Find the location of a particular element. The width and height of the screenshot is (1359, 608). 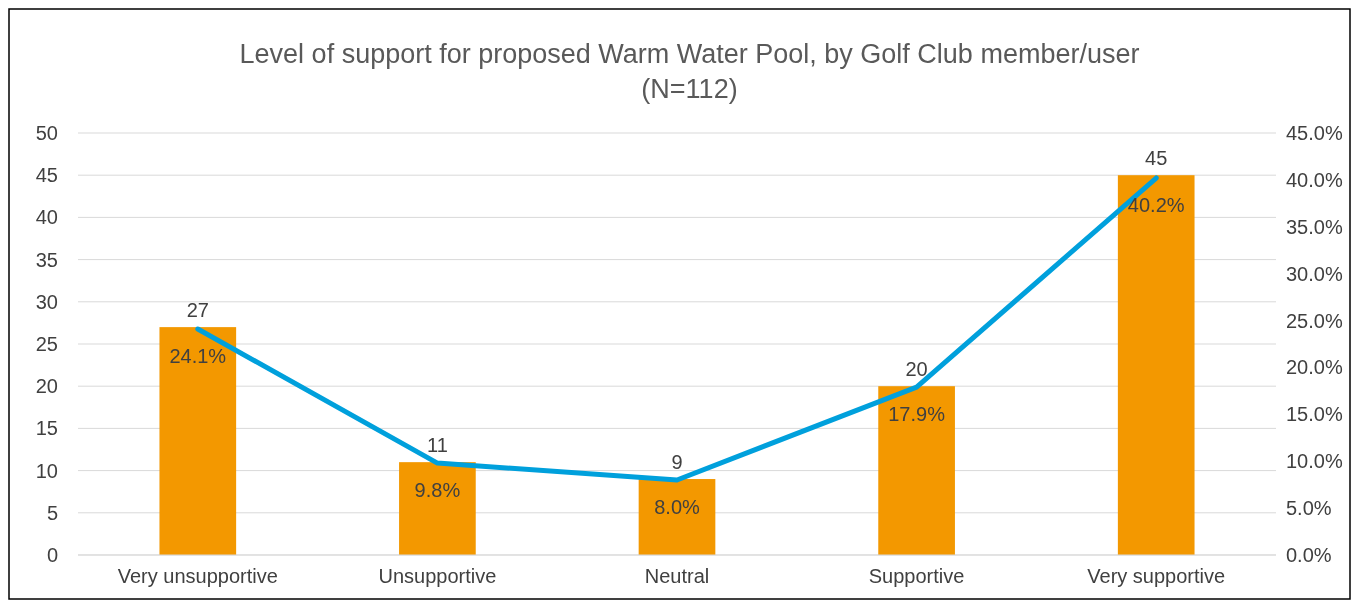

data-label: 17.9% is located at coordinates (917, 414).